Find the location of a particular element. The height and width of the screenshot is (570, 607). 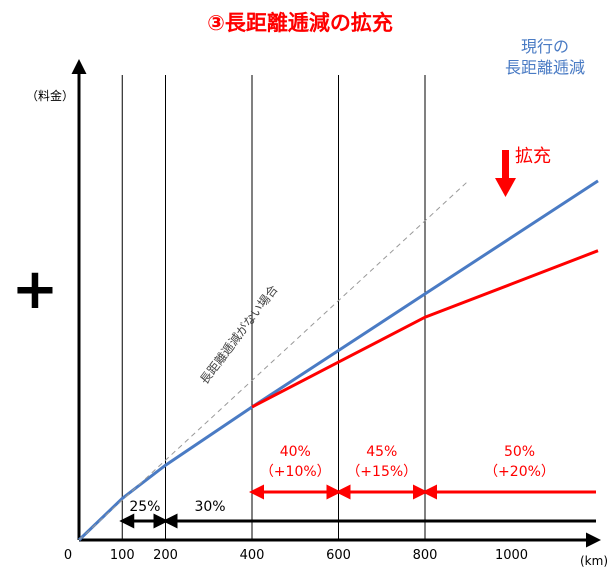

plus-symbol: + is located at coordinates (35, 289).